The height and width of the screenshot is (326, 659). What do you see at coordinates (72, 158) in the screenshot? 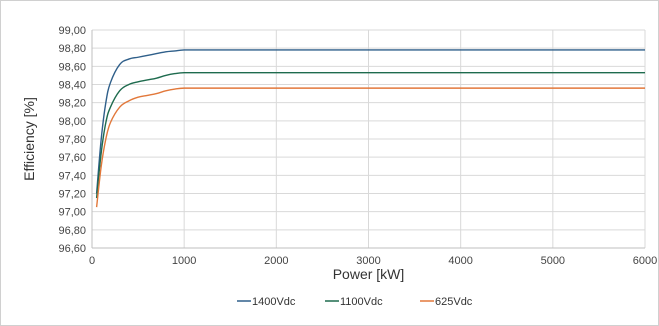
I see `y-tick-label: 97,60` at bounding box center [72, 158].